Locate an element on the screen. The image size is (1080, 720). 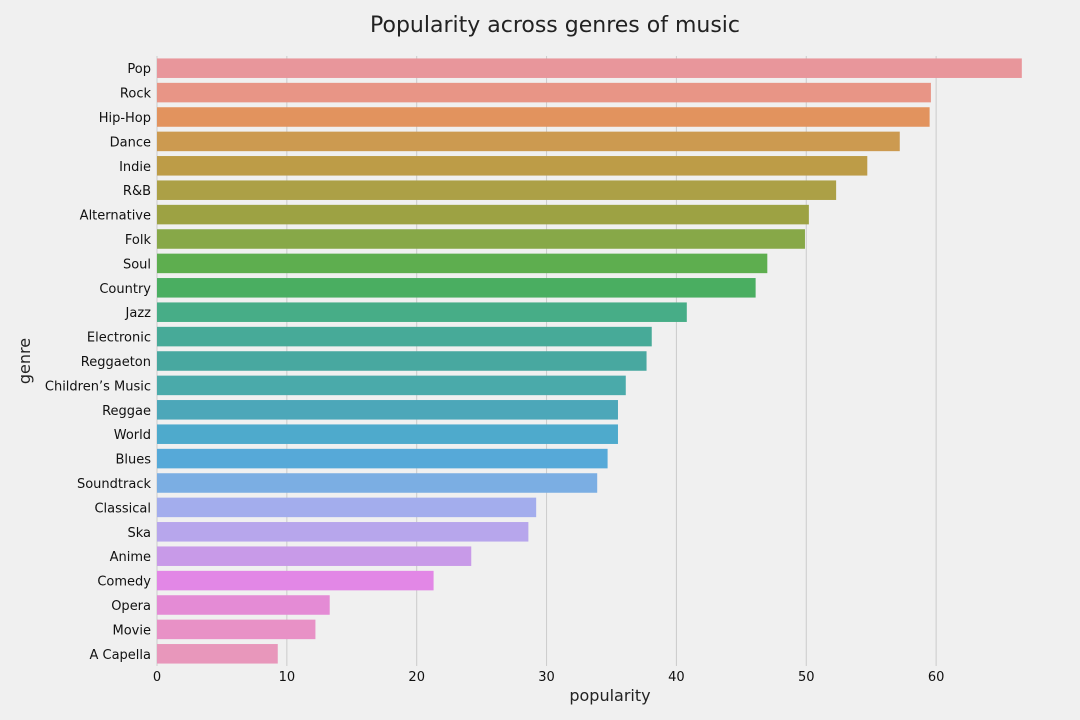
y-tick-label: Soundtrack is located at coordinates (114, 484).